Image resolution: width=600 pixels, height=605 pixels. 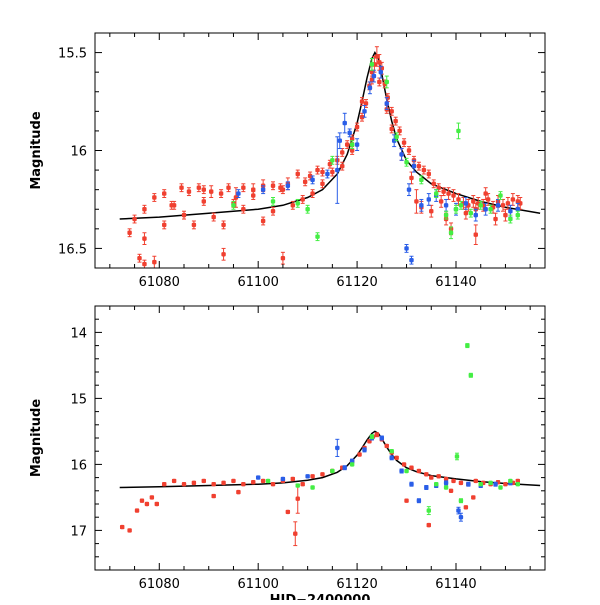 What do you see at coordinates (72, 249) in the screenshot?
I see `y-tick-label: 16.5` at bounding box center [72, 249].